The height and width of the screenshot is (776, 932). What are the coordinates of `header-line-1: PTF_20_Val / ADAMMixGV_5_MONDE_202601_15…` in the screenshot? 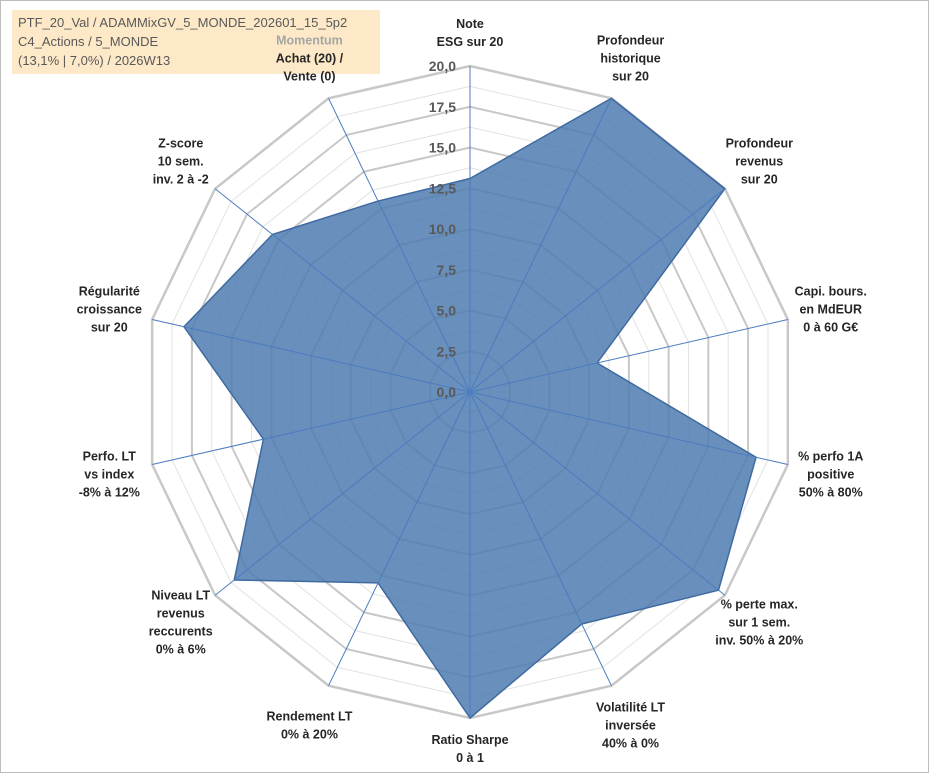 It's located at (183, 22).